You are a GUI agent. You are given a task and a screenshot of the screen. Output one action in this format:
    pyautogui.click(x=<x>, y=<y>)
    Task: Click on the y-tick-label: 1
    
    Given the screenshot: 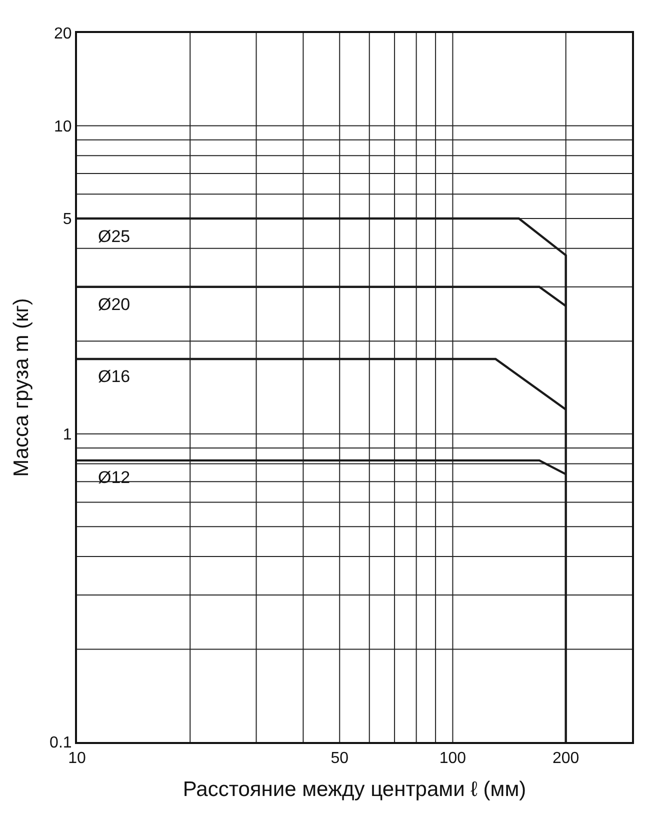 What is the action you would take?
    pyautogui.click(x=67, y=435)
    